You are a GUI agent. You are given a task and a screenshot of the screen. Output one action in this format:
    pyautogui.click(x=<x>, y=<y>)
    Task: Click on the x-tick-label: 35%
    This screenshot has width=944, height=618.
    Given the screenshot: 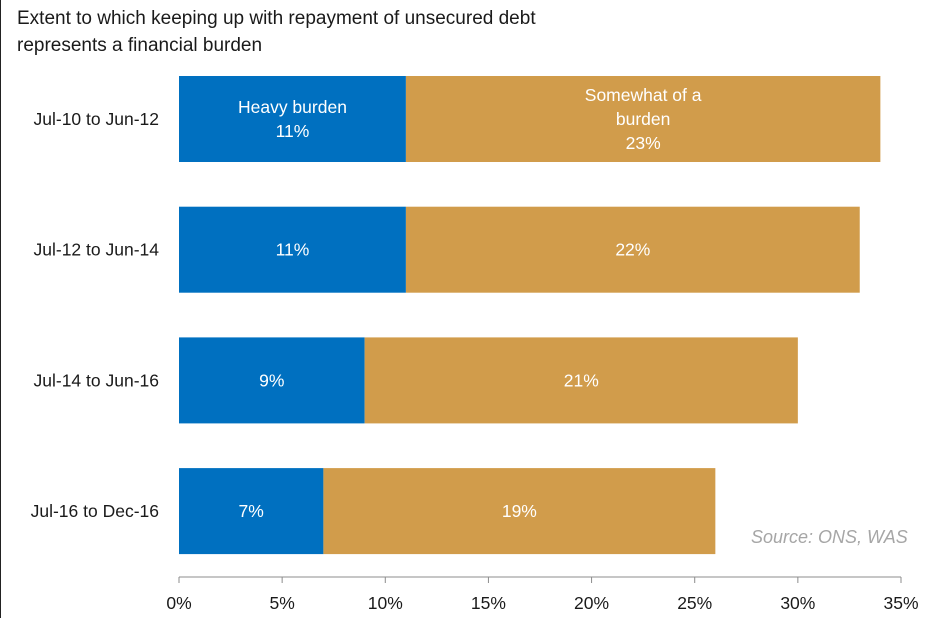 What is the action you would take?
    pyautogui.click(x=900, y=603)
    